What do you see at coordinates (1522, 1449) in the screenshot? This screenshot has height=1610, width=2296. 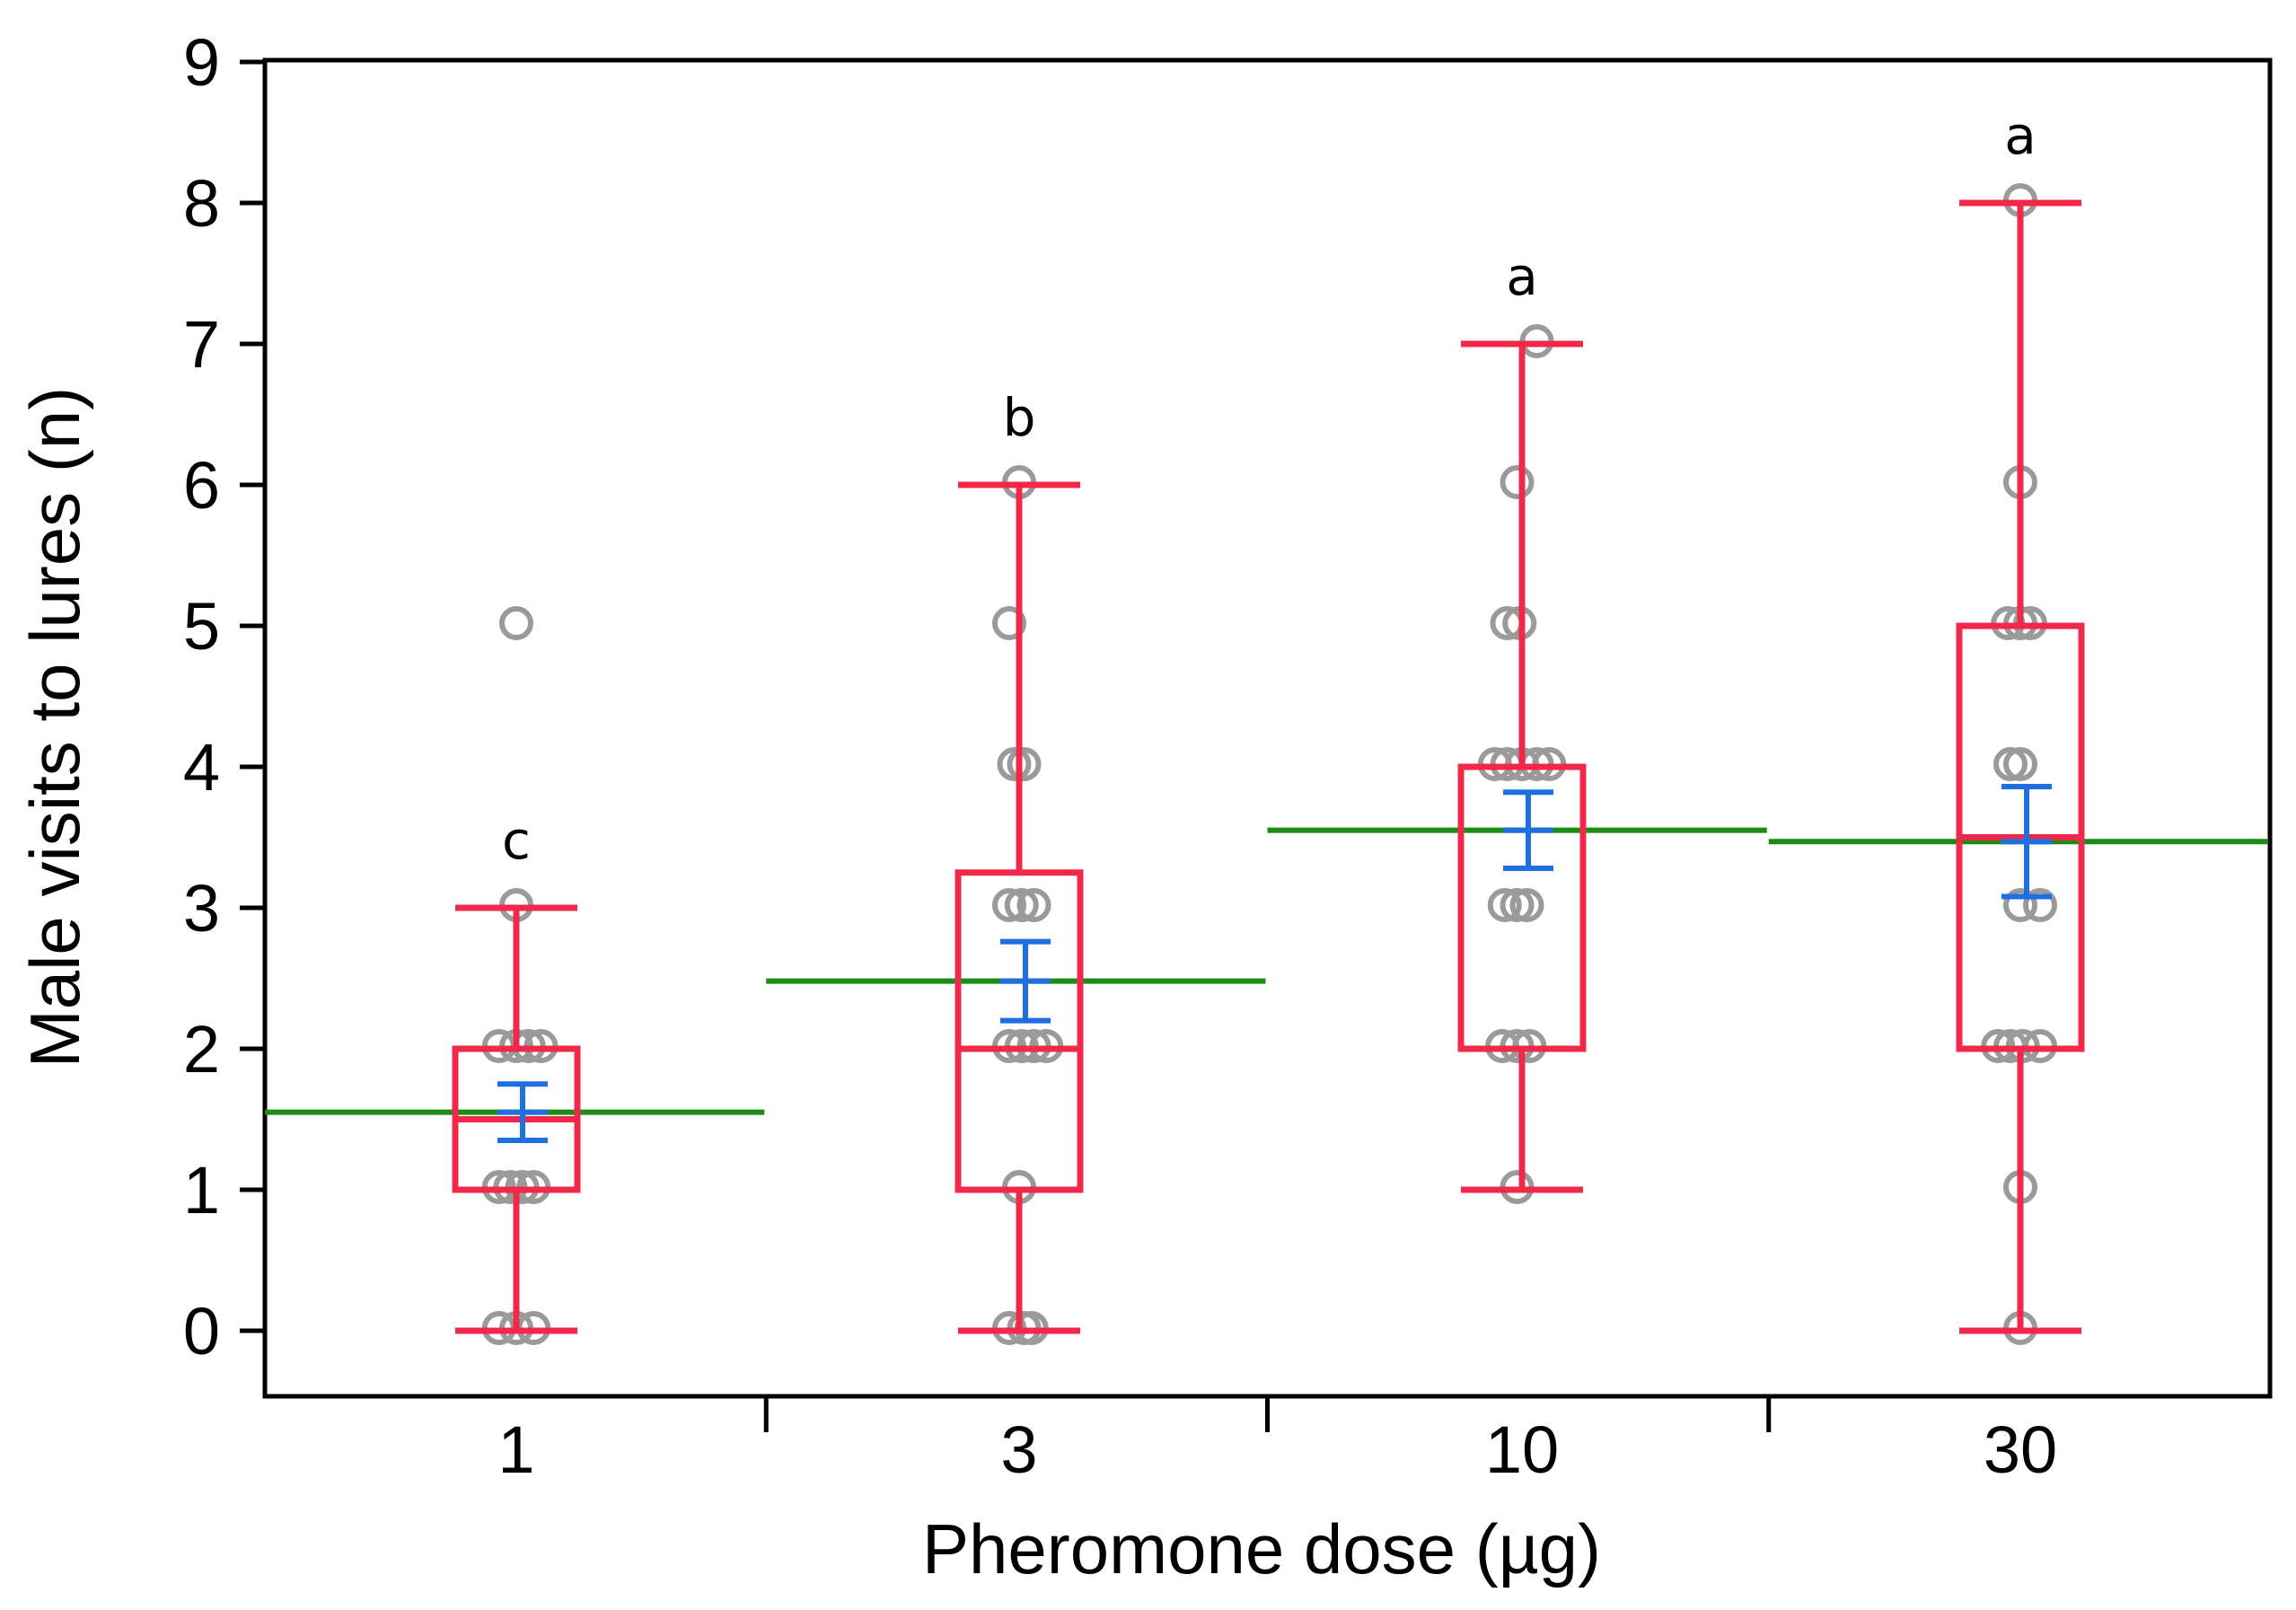 I see `x-tick-label-10: 10` at bounding box center [1522, 1449].